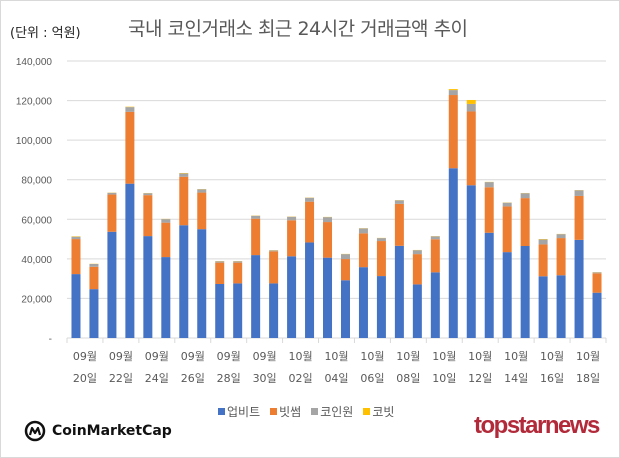  What do you see at coordinates (306, 411) in the screenshot?
I see `legend: 업비트 빗썸 코인원 코빗` at bounding box center [306, 411].